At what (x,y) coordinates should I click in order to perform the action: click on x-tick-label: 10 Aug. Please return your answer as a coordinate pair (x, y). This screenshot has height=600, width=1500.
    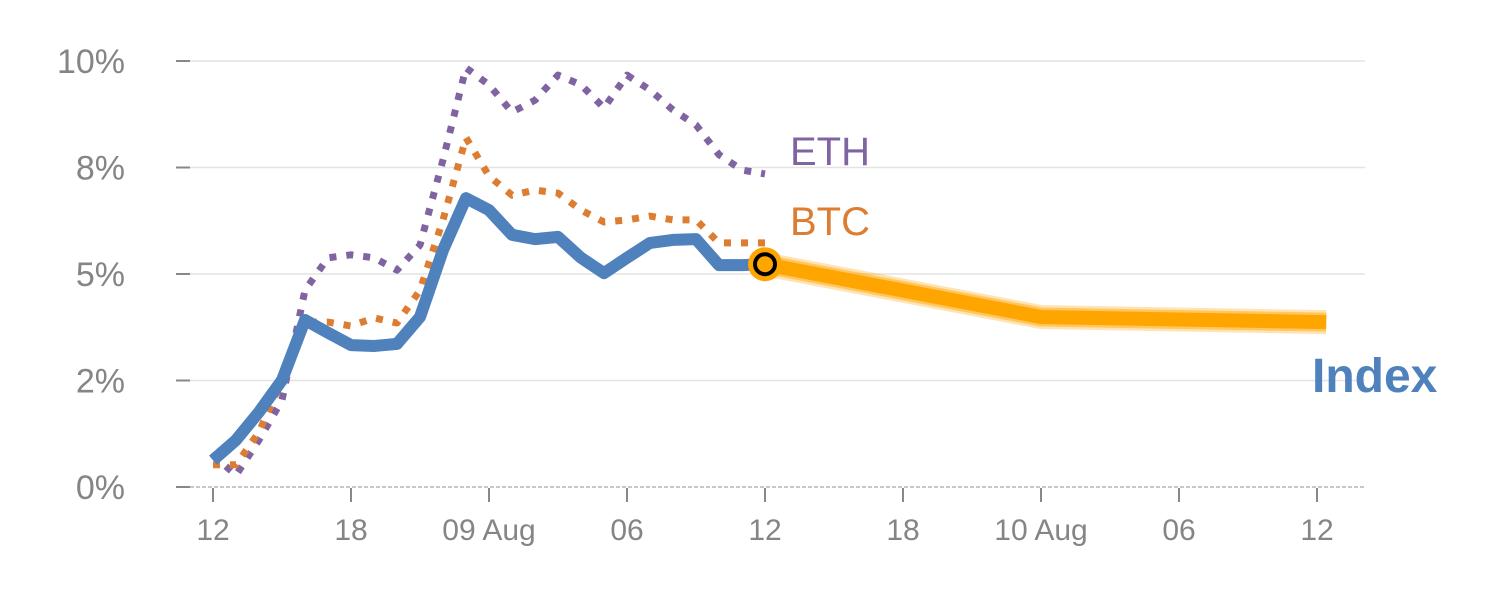
    Looking at the image, I should click on (1040, 530).